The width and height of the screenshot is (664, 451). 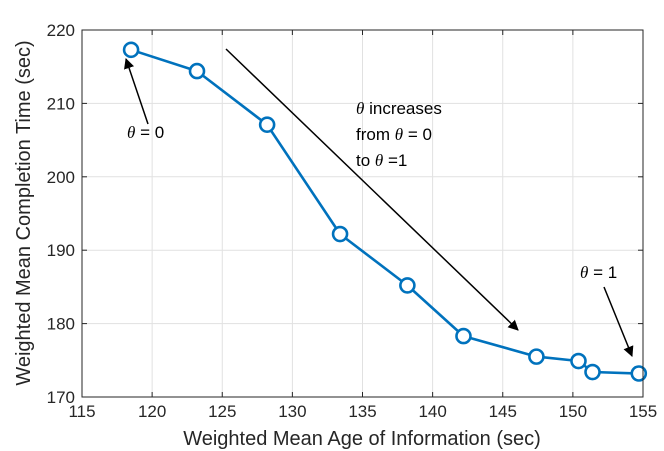 I want to click on annotation-theta-0: θ = 0, so click(x=145, y=132).